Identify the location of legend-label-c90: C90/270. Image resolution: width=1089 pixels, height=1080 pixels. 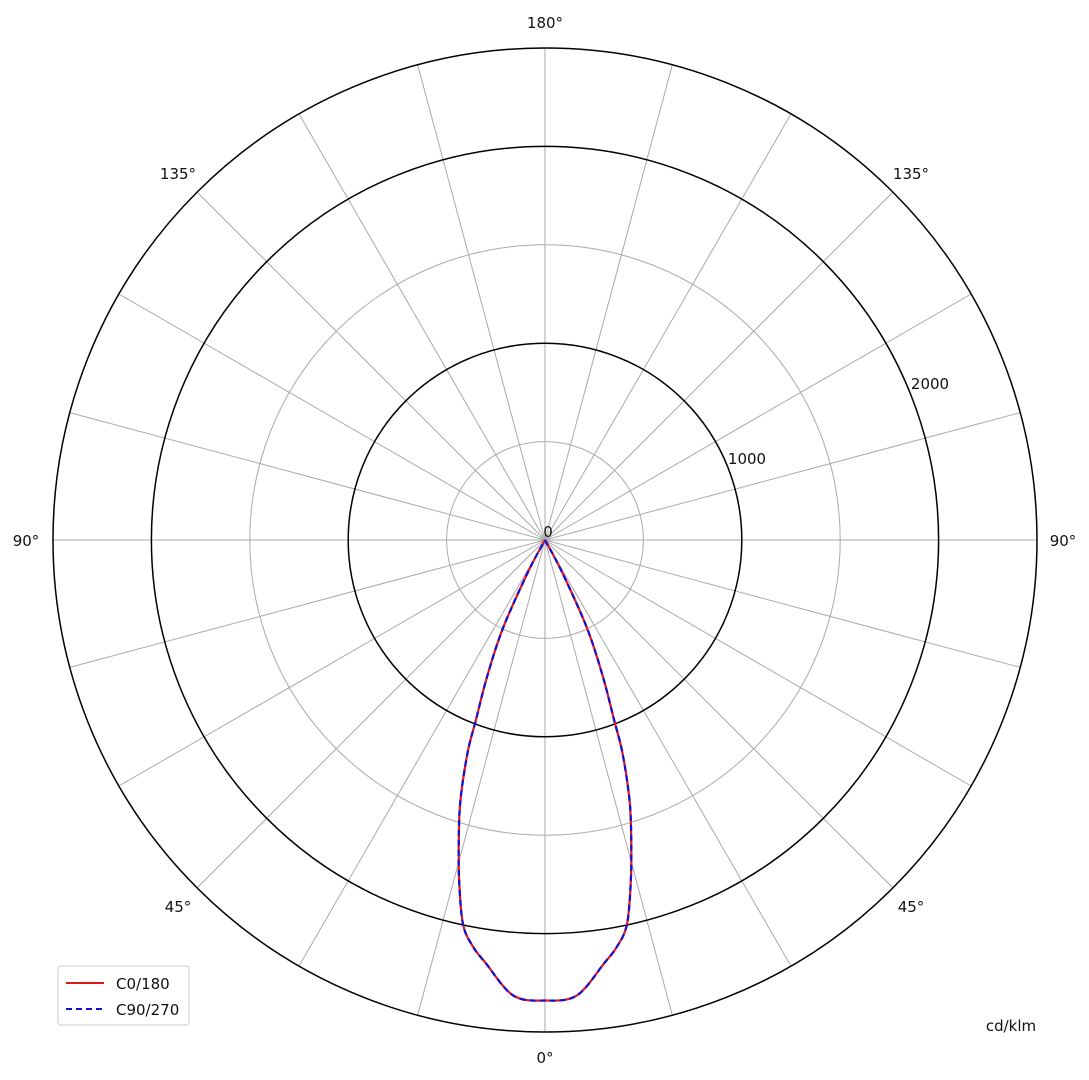
(147, 1010).